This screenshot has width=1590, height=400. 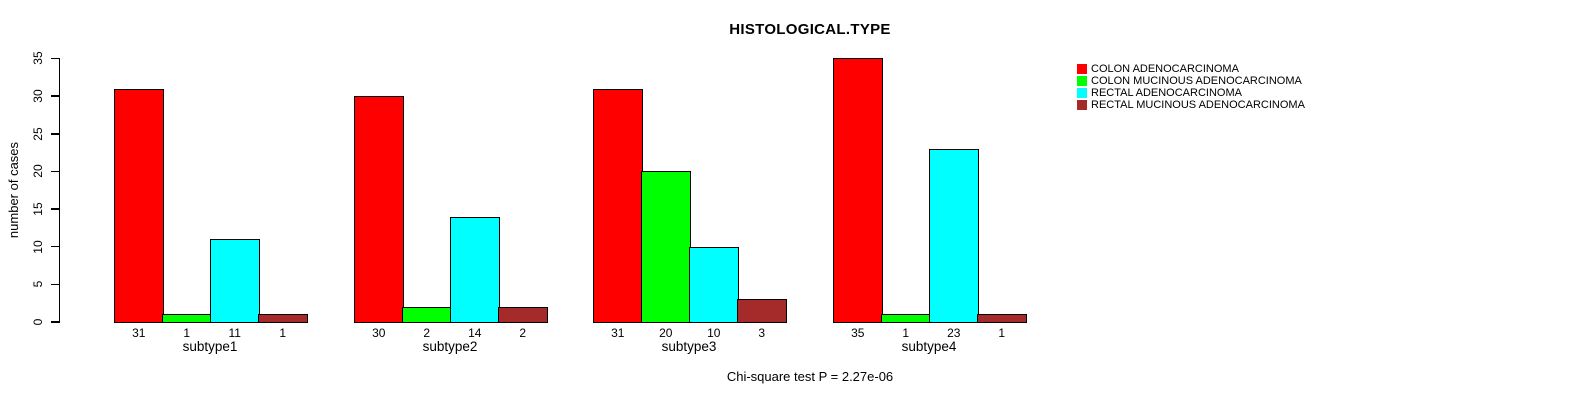 What do you see at coordinates (1165, 69) in the screenshot?
I see `legend-label: COLON ADENOCARCINOMA` at bounding box center [1165, 69].